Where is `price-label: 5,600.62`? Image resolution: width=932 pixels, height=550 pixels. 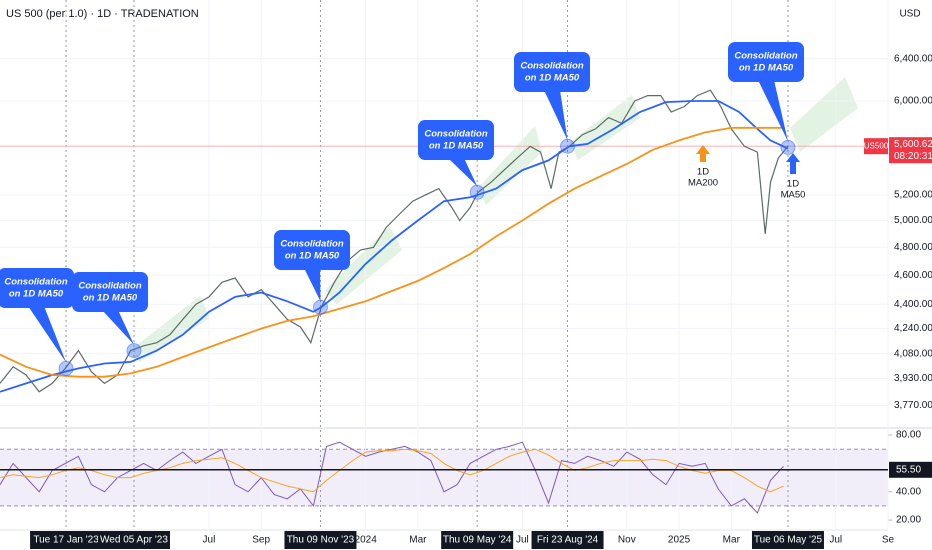 price-label: 5,600.62 is located at coordinates (913, 144).